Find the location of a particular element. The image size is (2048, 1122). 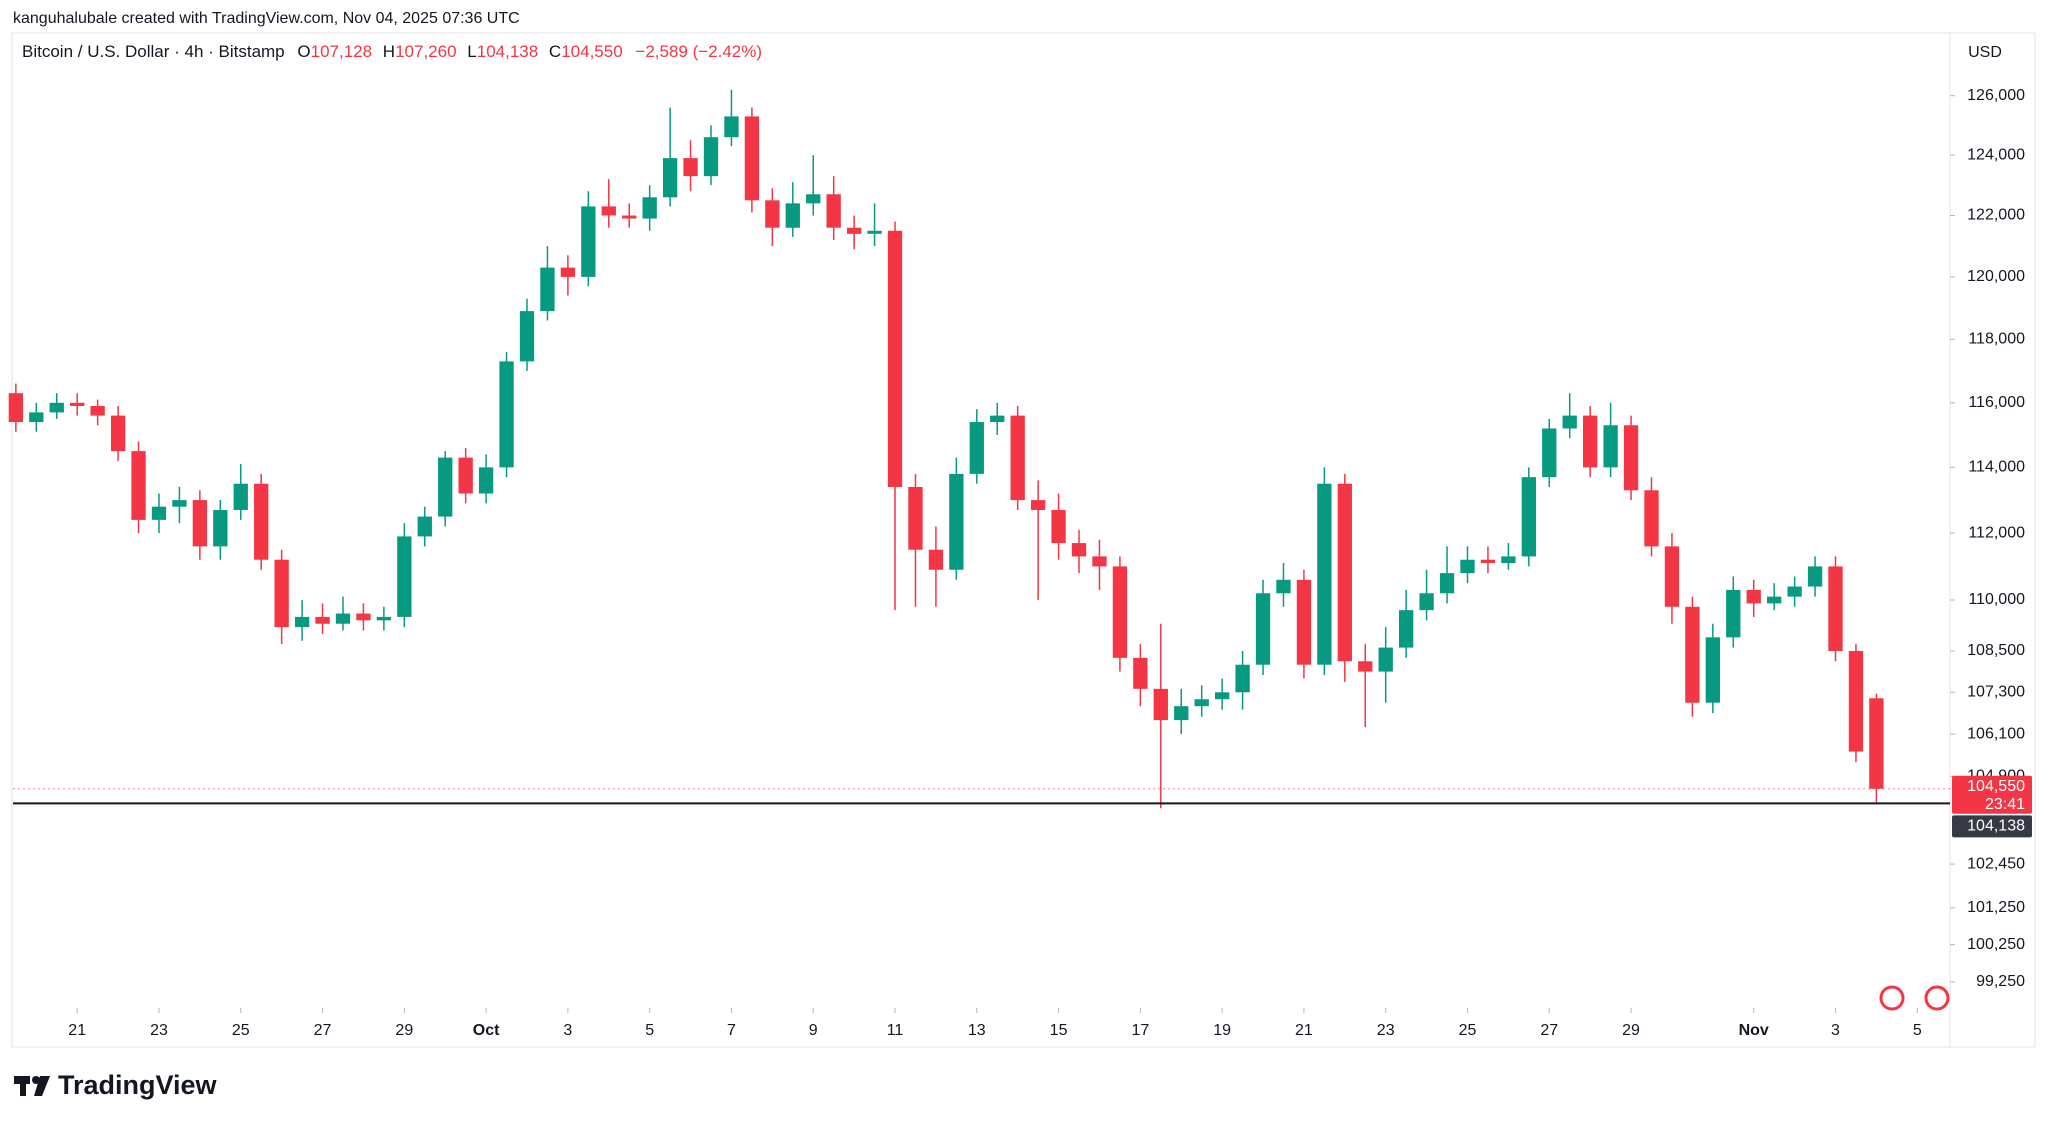

x-tick-label: 5 is located at coordinates (649, 1030).